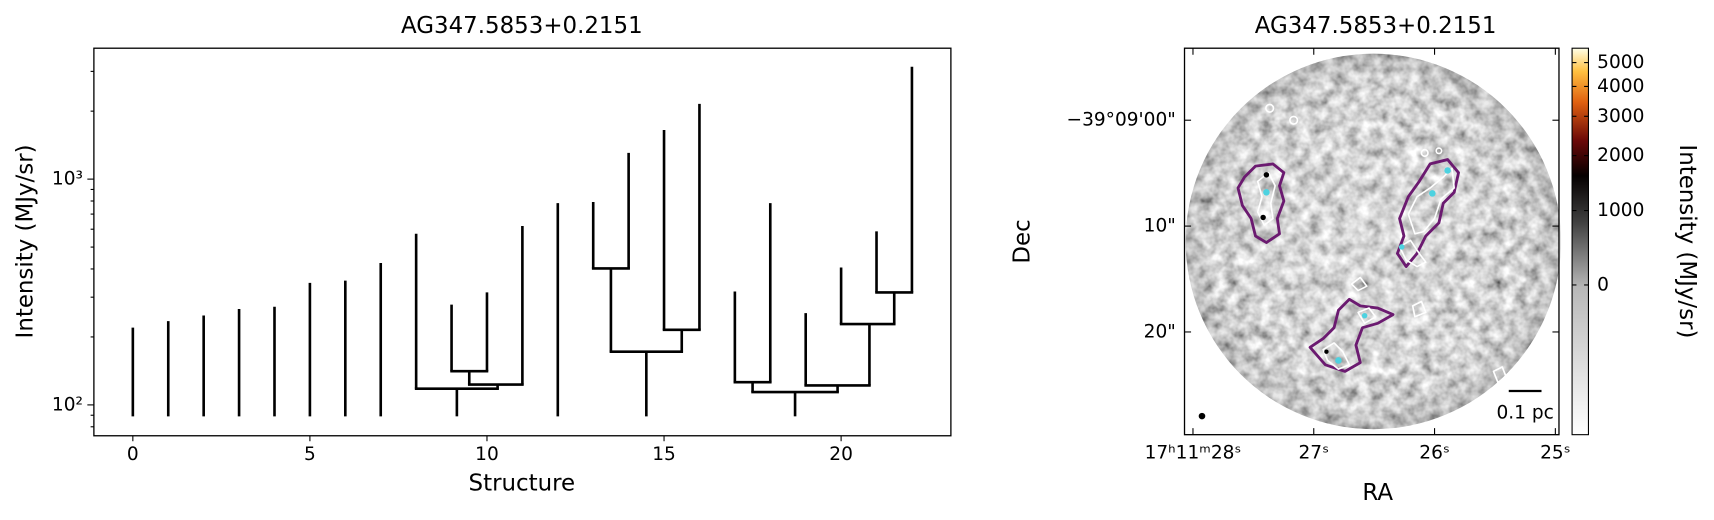  Describe the element at coordinates (841, 454) in the screenshot. I see `x-tick-label: 20` at that location.